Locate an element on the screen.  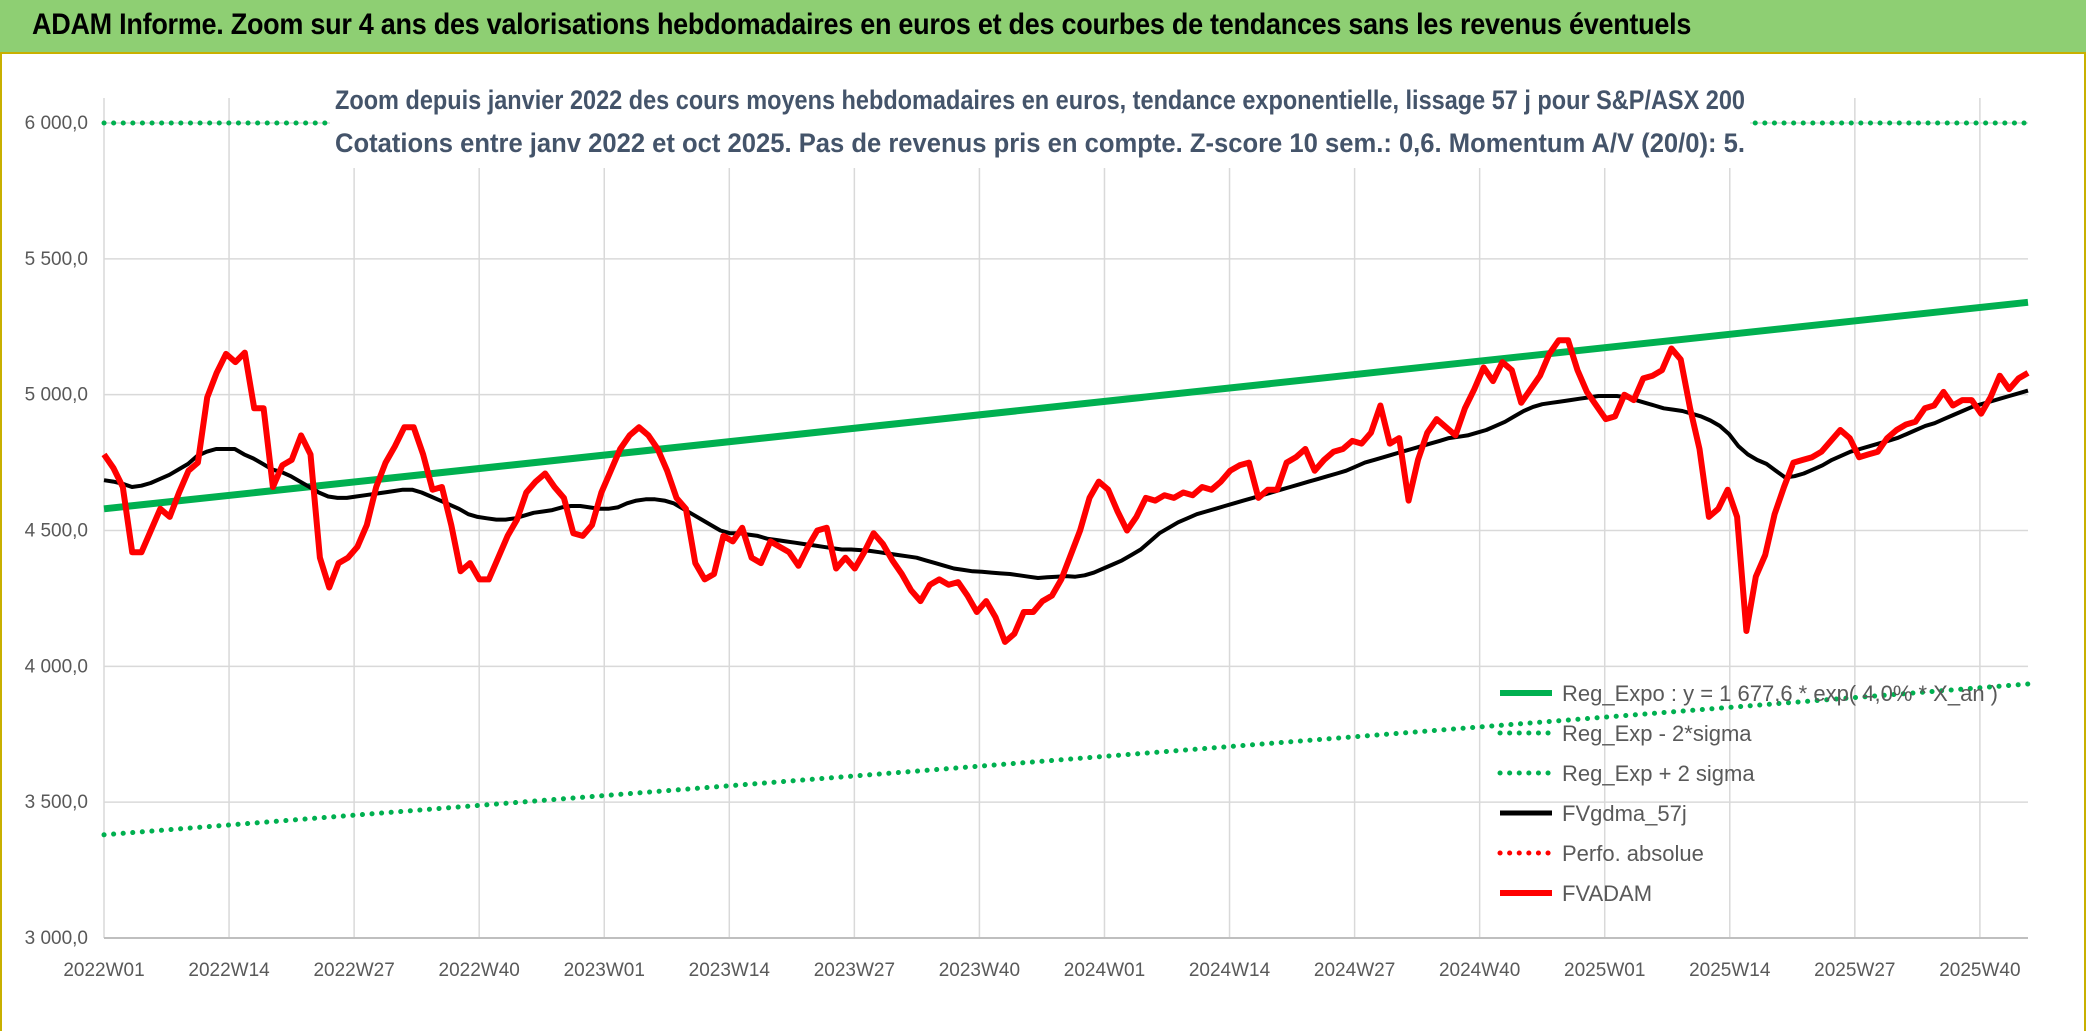
legend-label: FVgdma_57j is located at coordinates (1624, 813).